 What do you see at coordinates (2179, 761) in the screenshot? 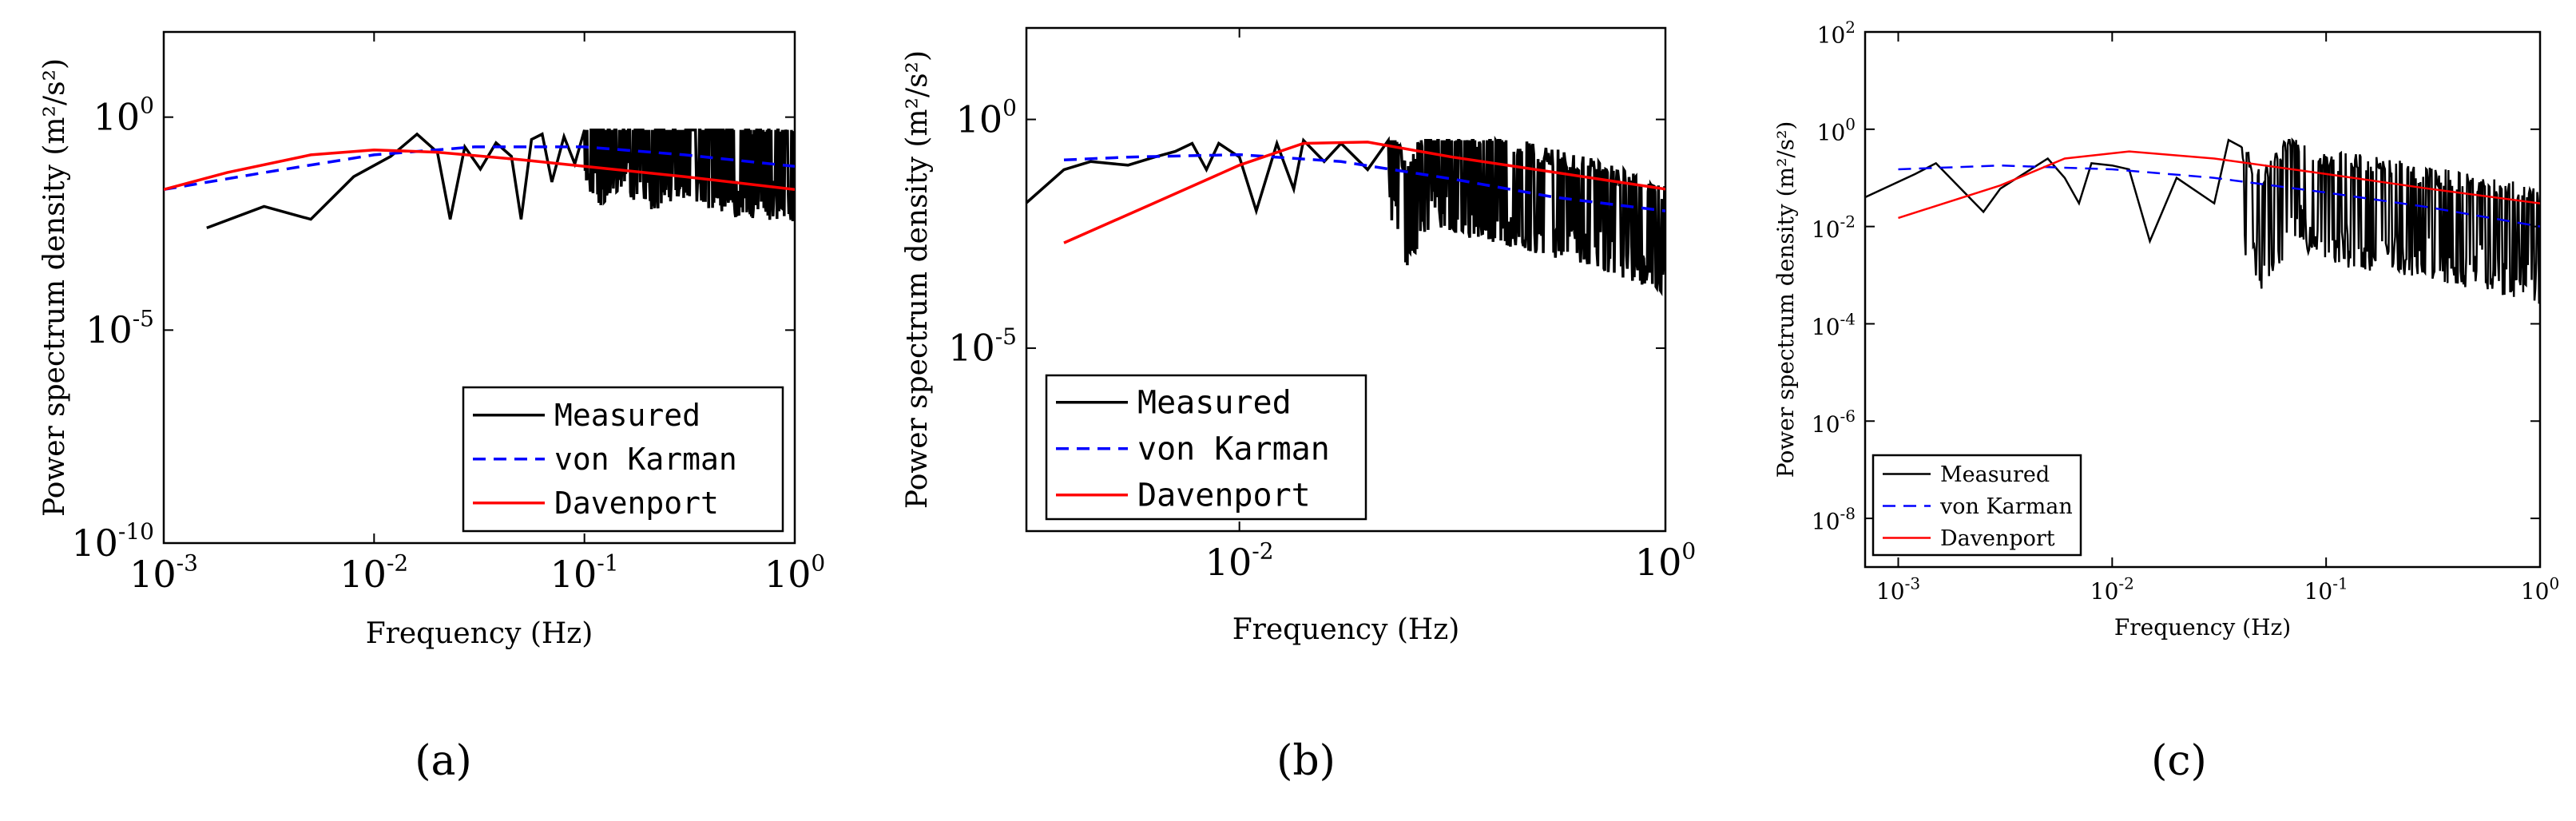
I see `panel-label: (c)` at bounding box center [2179, 761].